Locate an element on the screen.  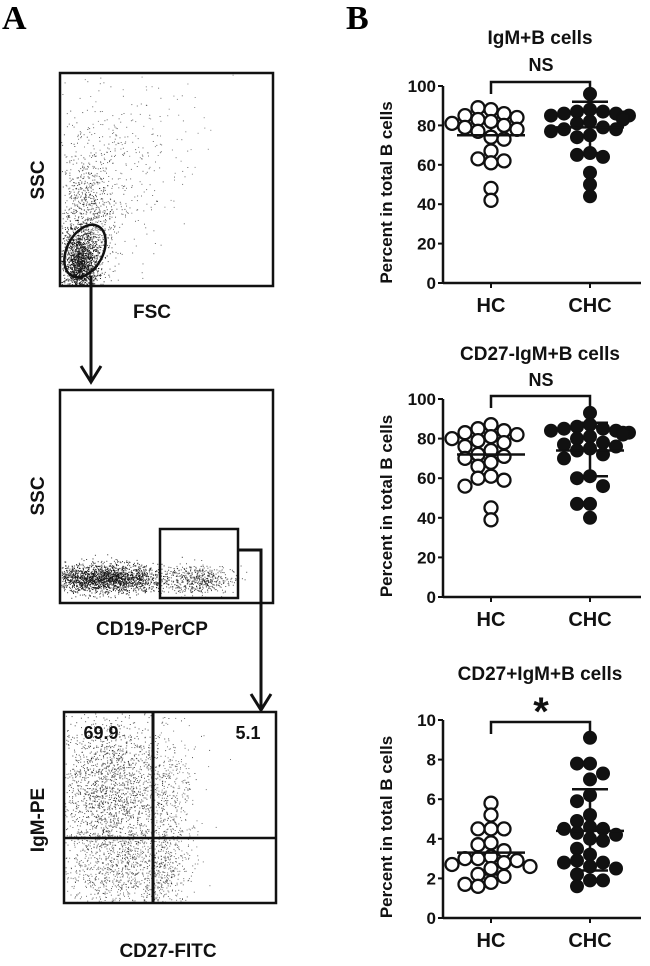
flow-plot-fsc-ssc: FSC SSC is located at coordinates (151, 197).